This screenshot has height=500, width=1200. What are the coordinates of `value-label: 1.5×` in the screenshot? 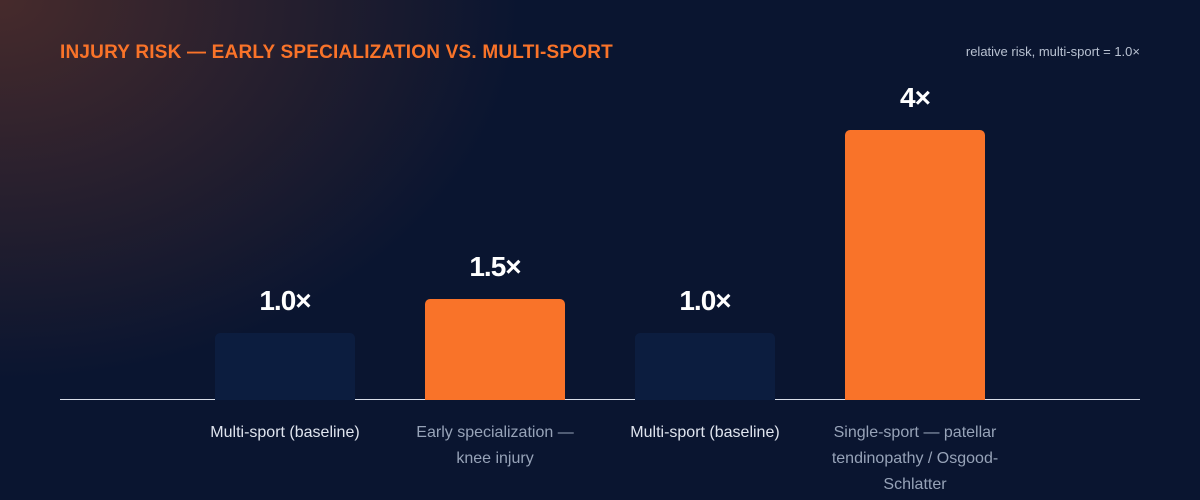 It's located at (495, 266).